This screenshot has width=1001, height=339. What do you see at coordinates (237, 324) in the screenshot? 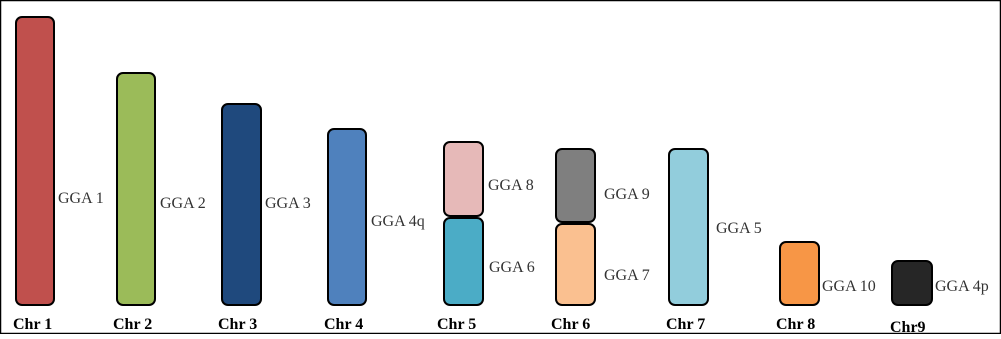
I see `chr-label-3: Chr 3` at bounding box center [237, 324].